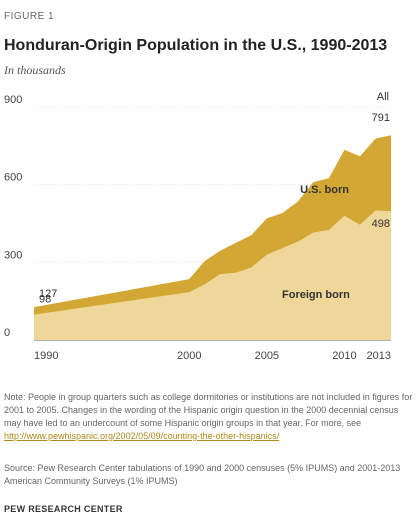  What do you see at coordinates (13, 255) in the screenshot?
I see `y-tick-label: 300` at bounding box center [13, 255].